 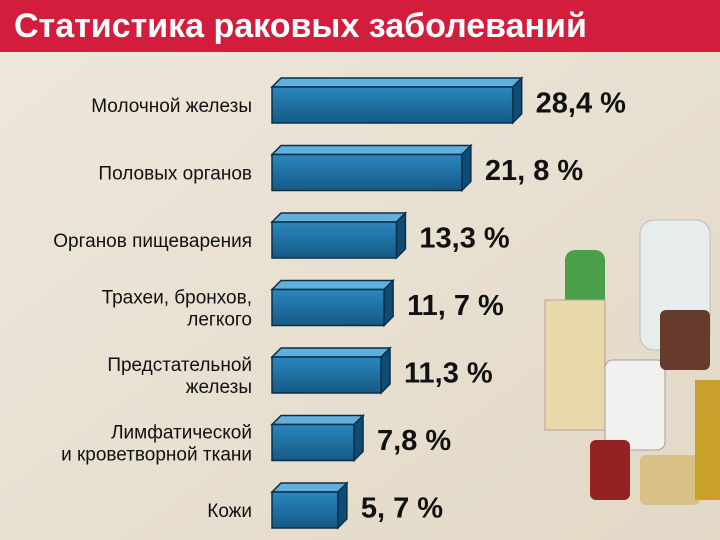 What do you see at coordinates (156, 444) in the screenshot?
I see `category-label: Лимфатической и кроветворной ткани` at bounding box center [156, 444].